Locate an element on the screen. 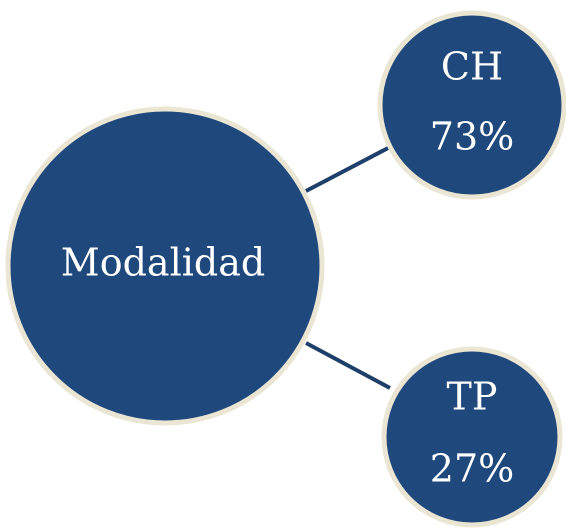 The height and width of the screenshot is (529, 566). child-label: CH is located at coordinates (472, 67).